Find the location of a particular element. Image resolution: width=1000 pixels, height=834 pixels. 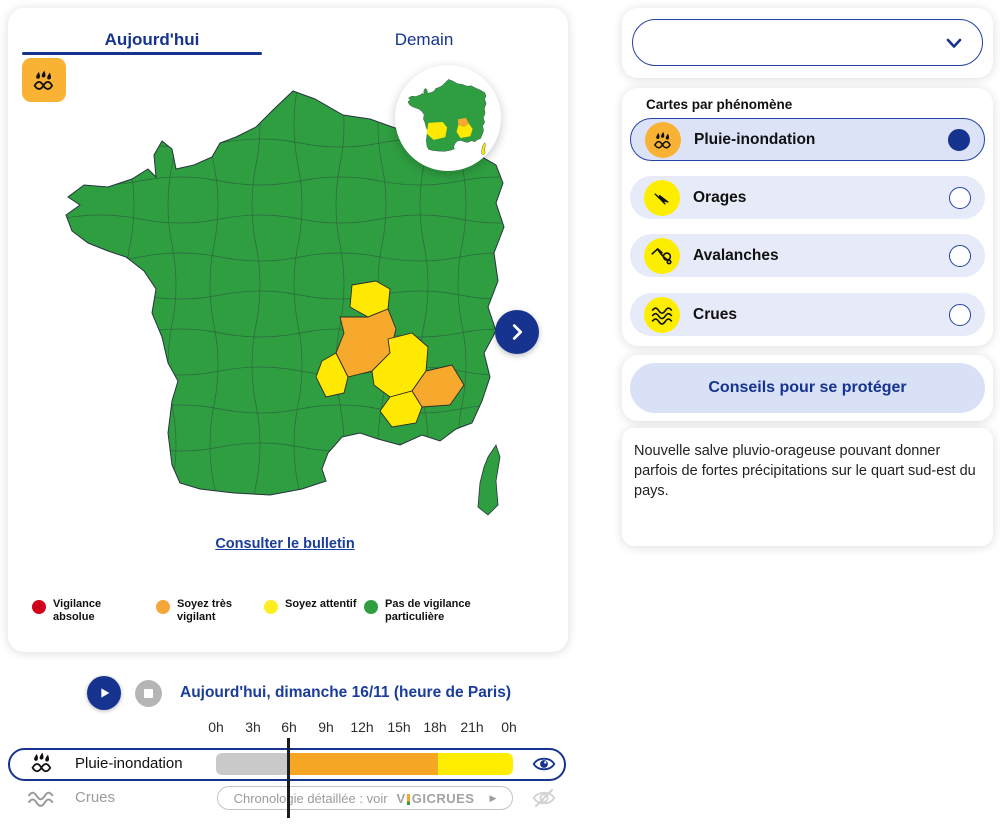

yellow-level-dot is located at coordinates (271, 607).